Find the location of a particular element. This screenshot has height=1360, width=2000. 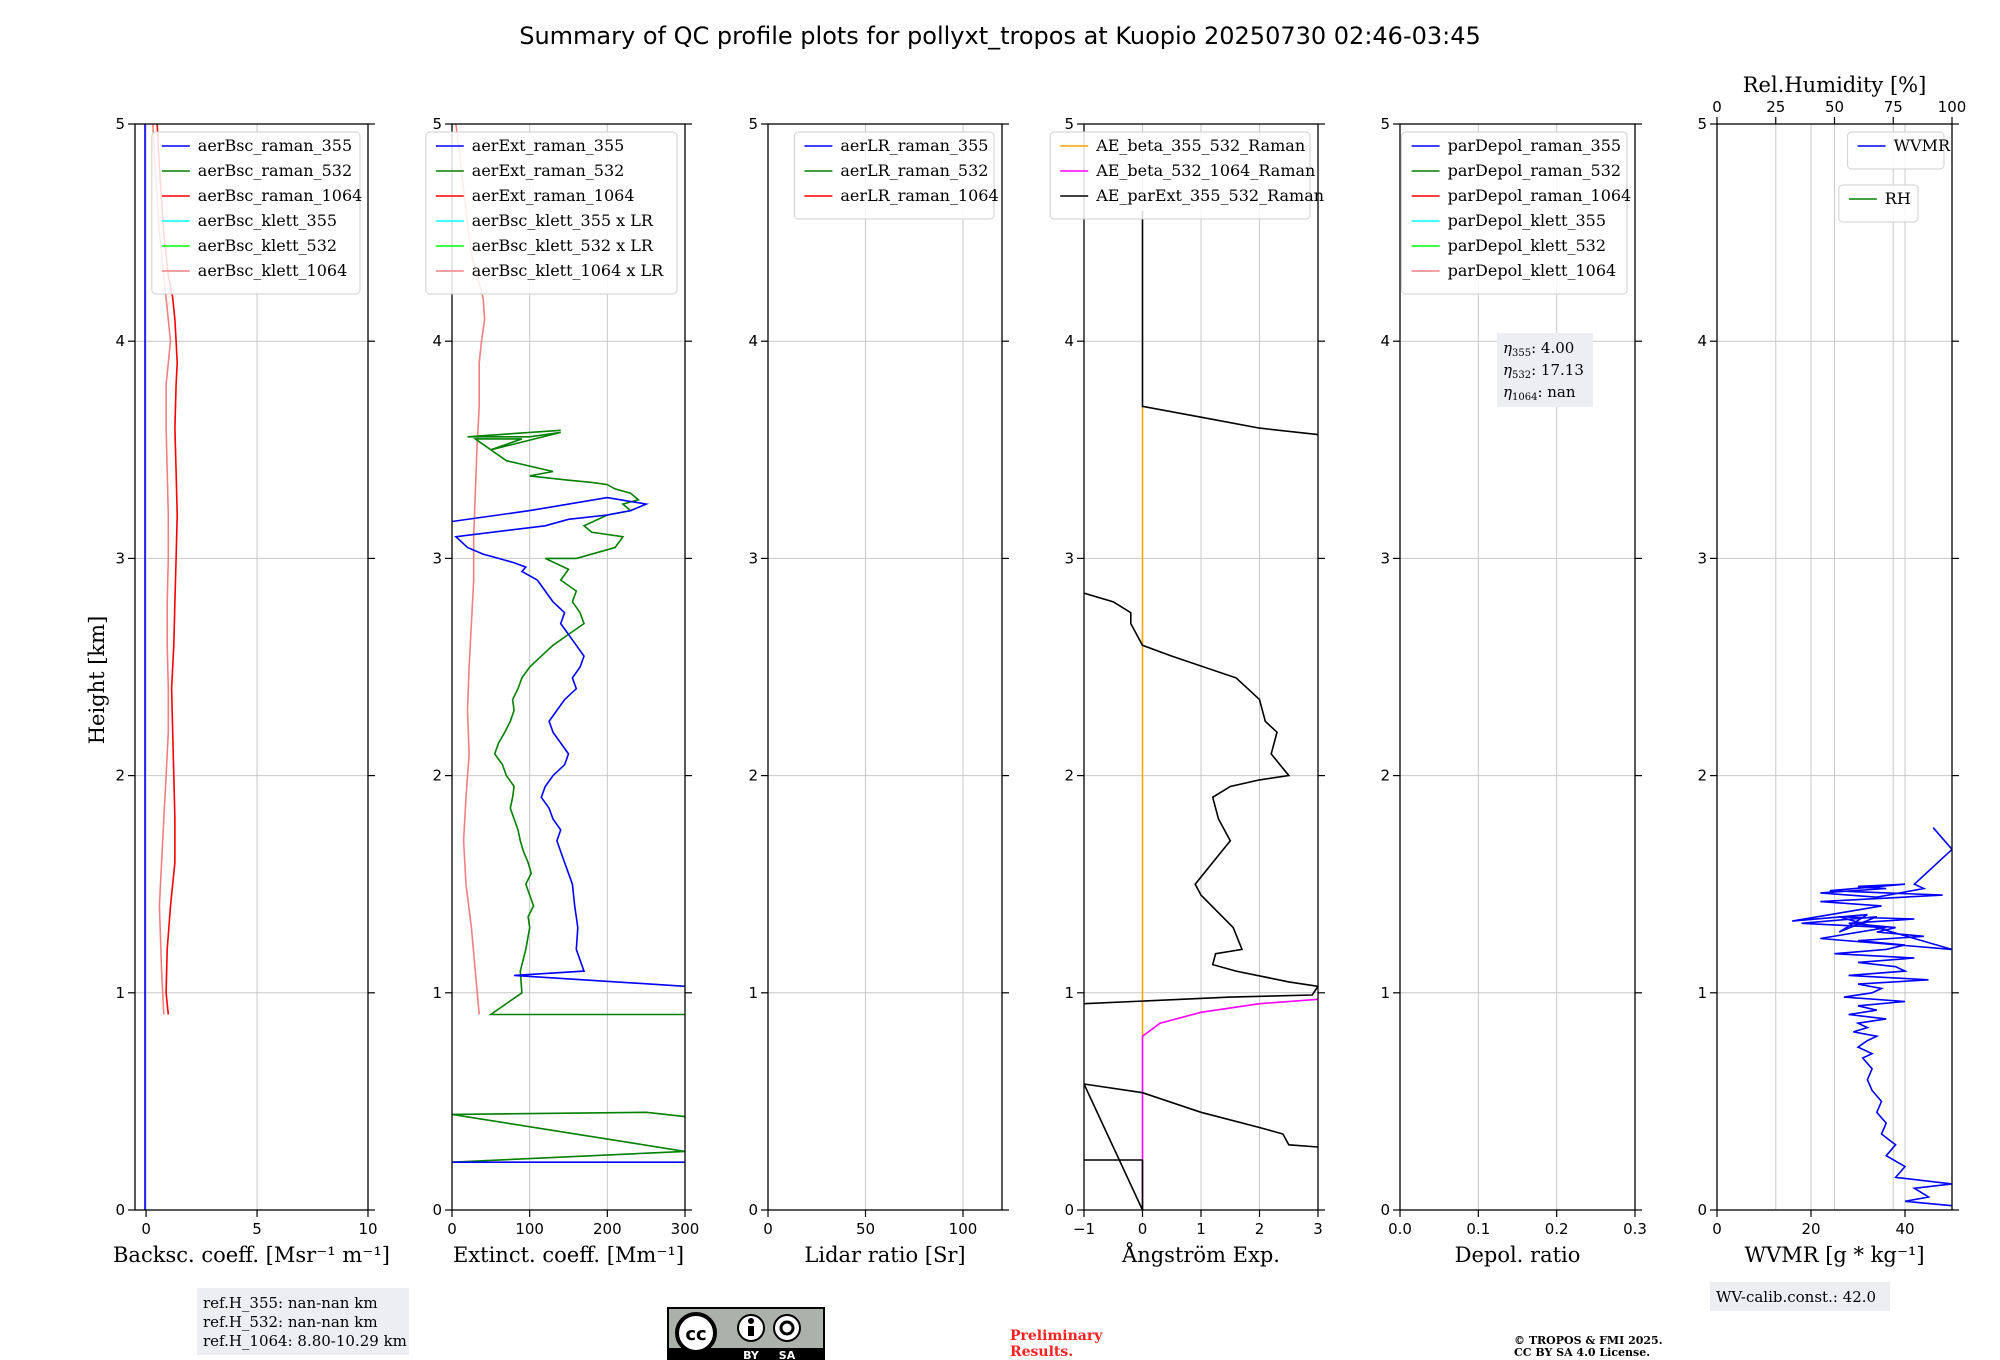

x-axis-label: Depol. ratio is located at coordinates (1518, 1255).